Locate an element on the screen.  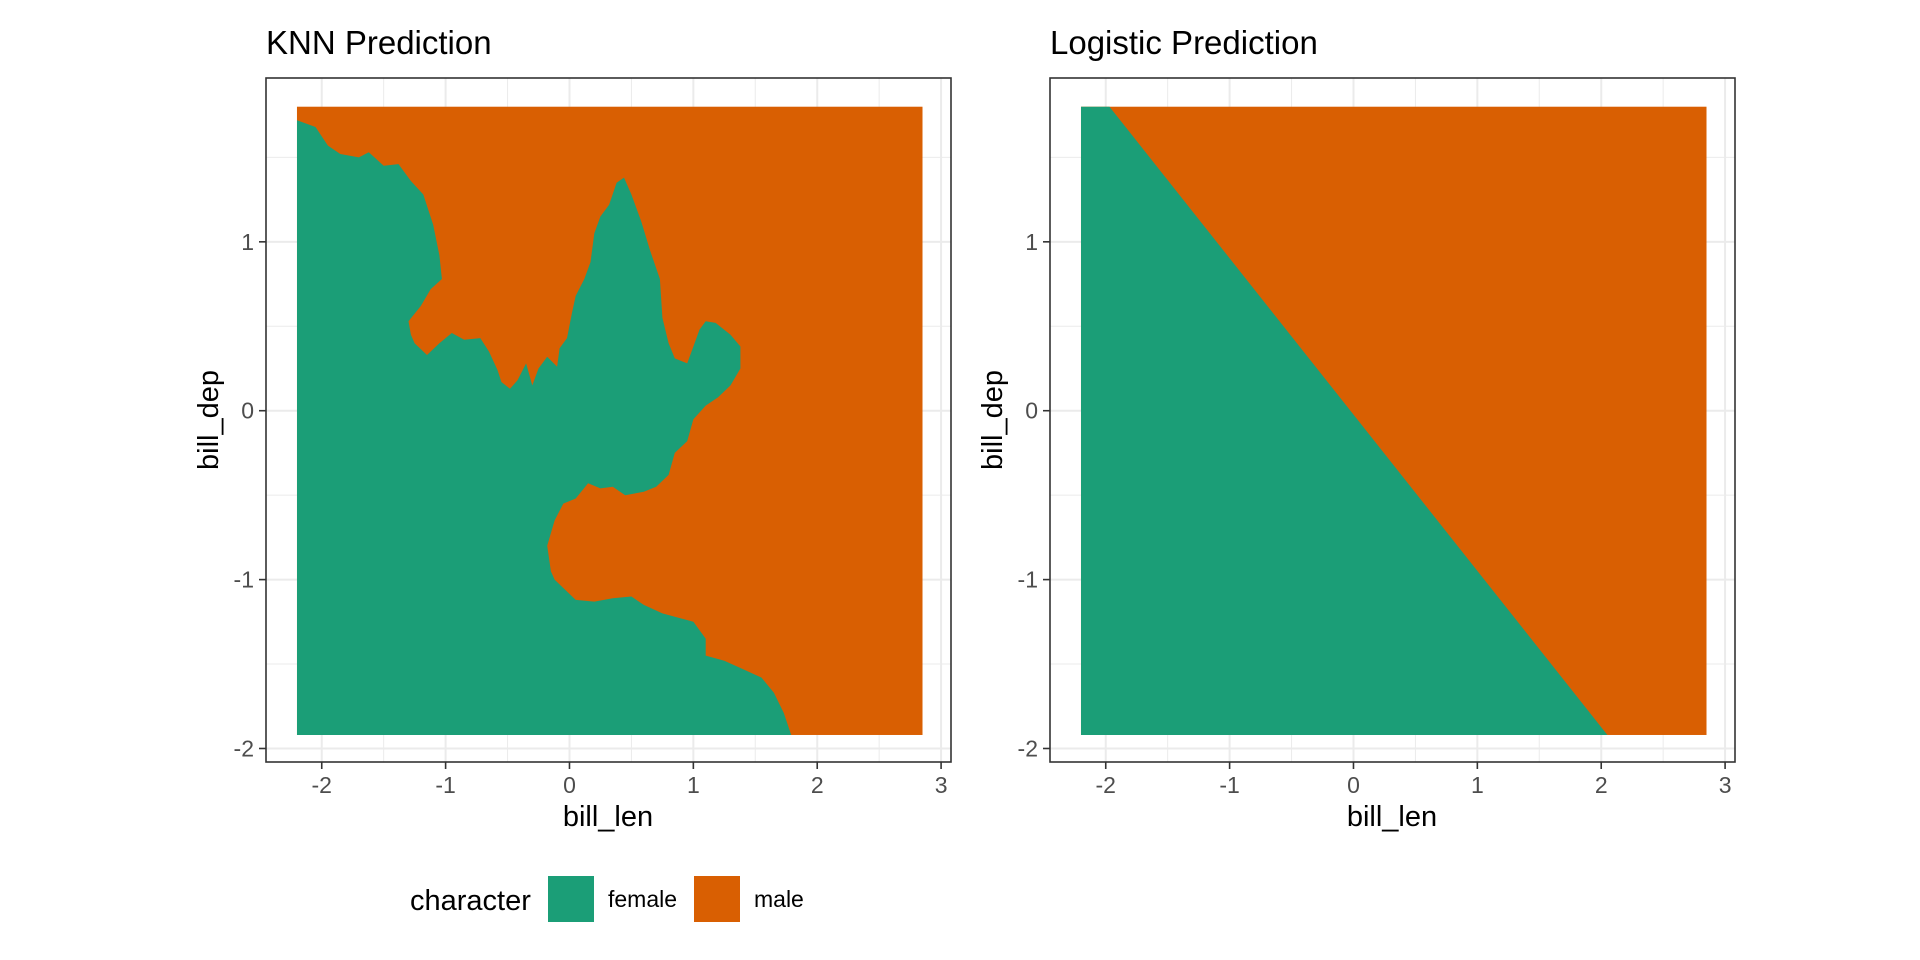
legend-title: character is located at coordinates (470, 901).